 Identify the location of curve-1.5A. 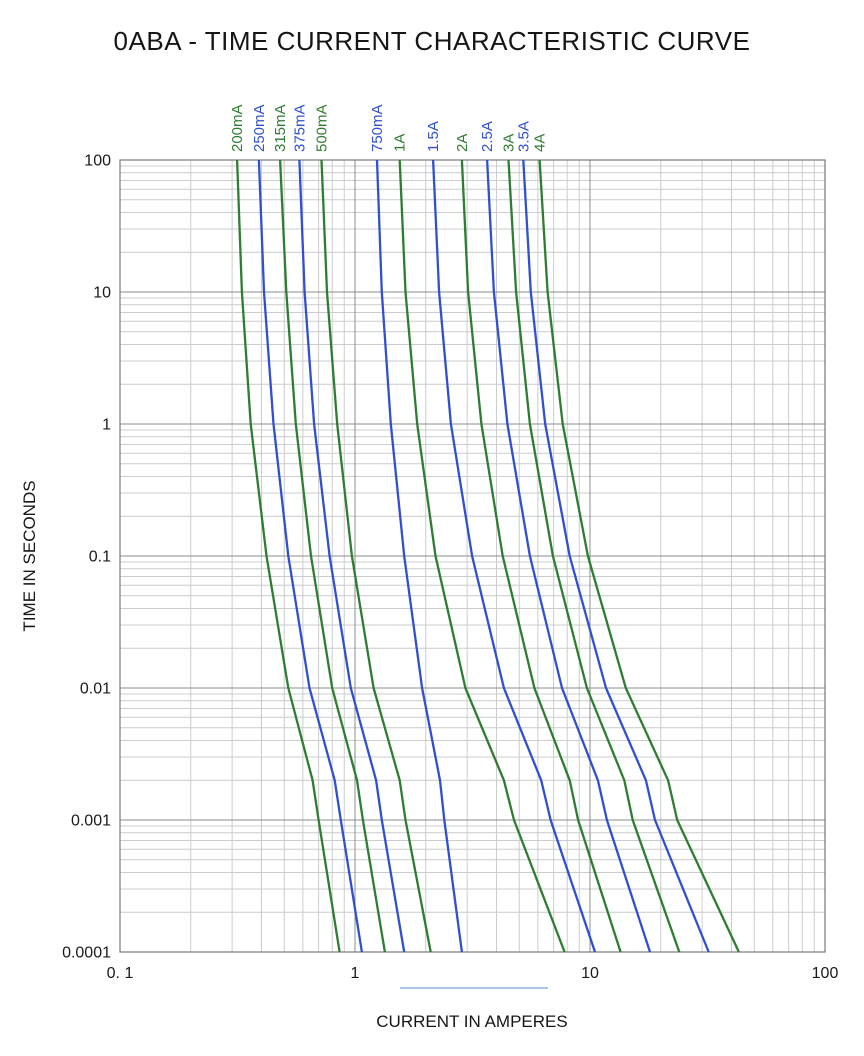
(514, 556).